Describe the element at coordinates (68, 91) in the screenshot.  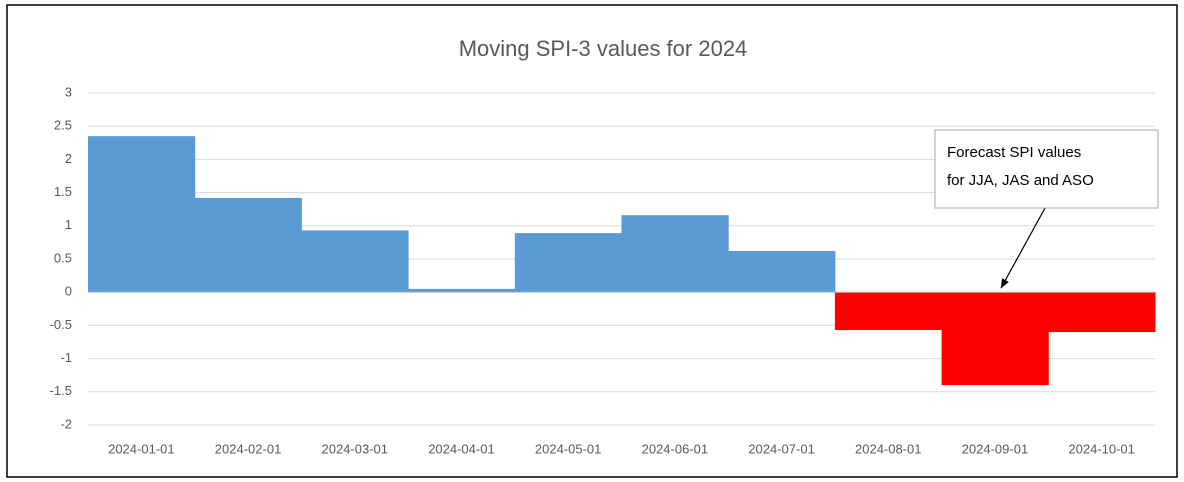
I see `y-tick-label: 3` at that location.